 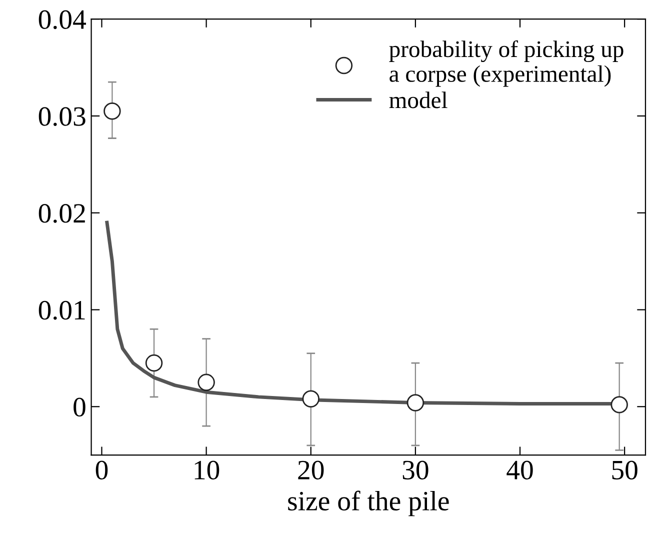 What do you see at coordinates (368, 503) in the screenshot?
I see `x-axis-title: size of the pile` at bounding box center [368, 503].